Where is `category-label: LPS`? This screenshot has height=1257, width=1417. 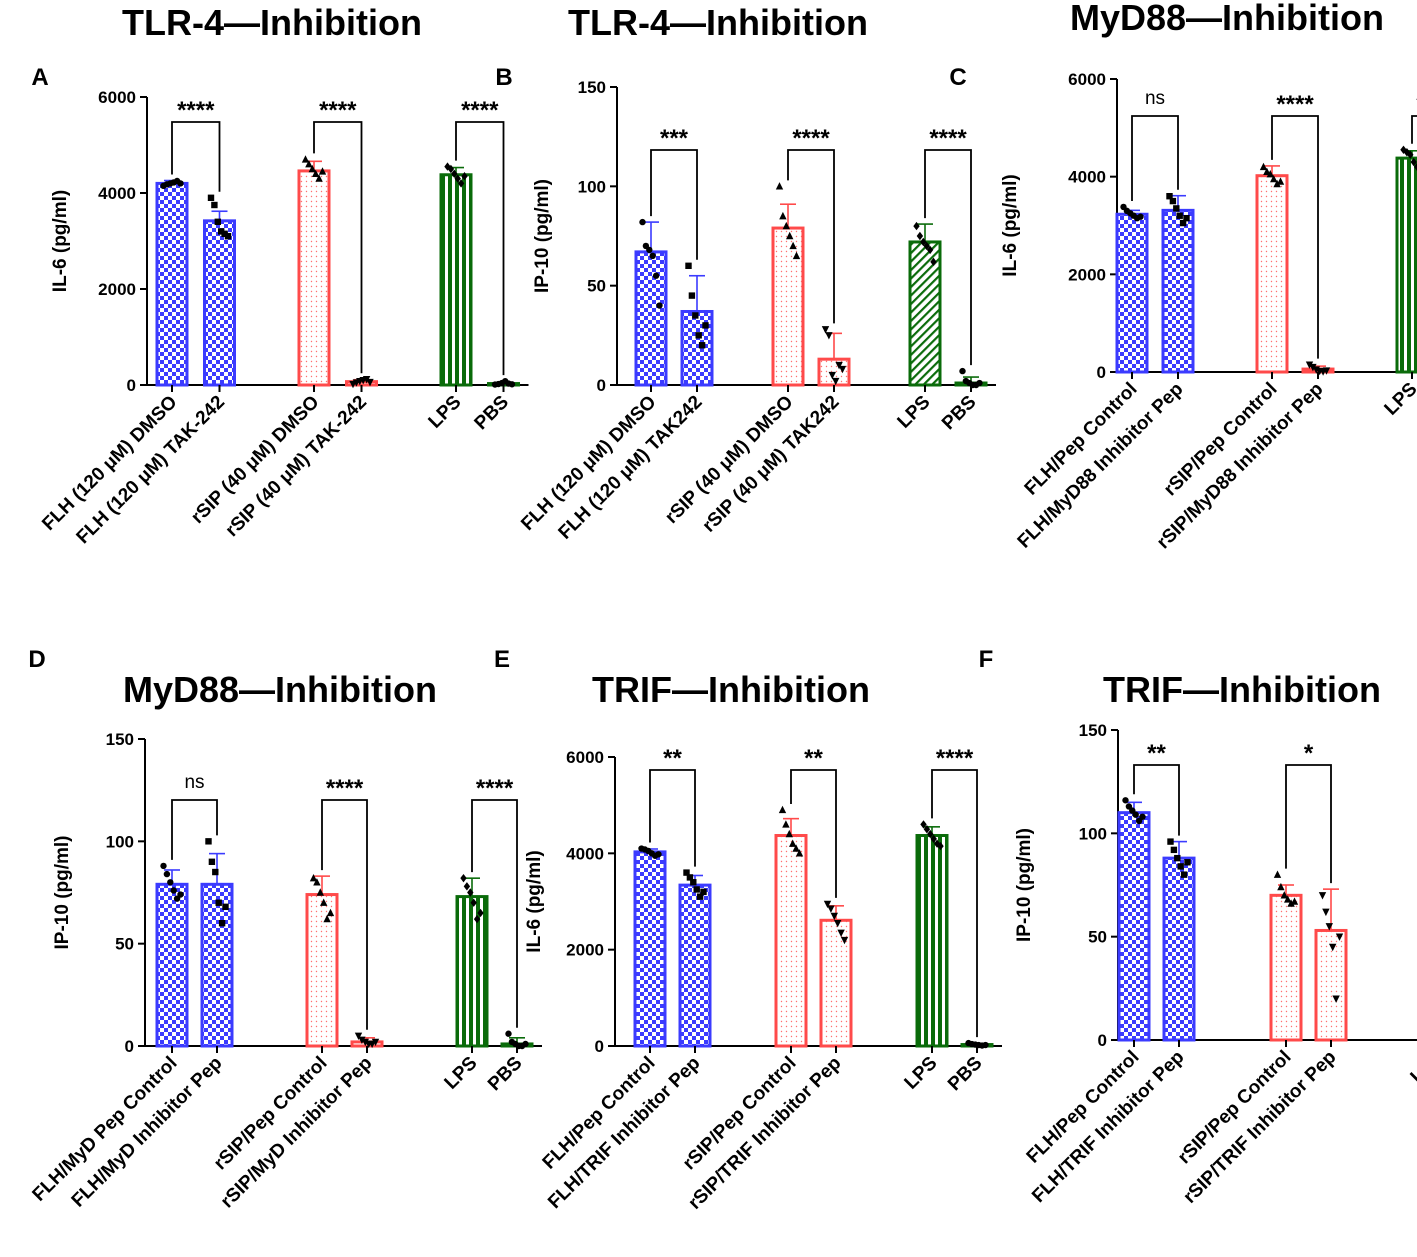 category-label: LPS is located at coordinates (914, 412).